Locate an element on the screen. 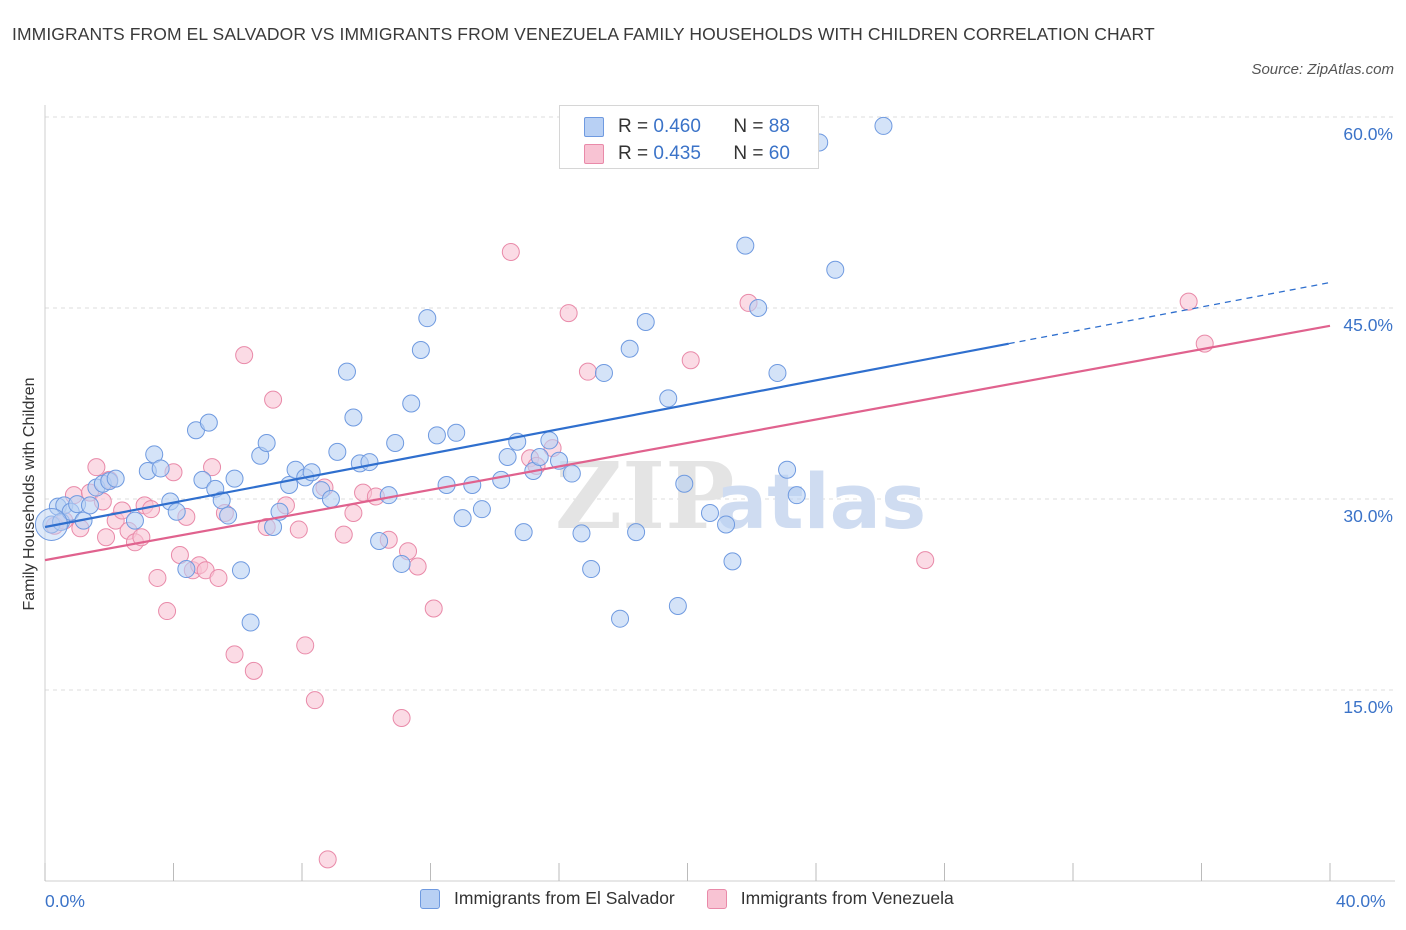 This screenshot has height=930, width=1406. stats-legend: R = 0.460 N = 88 R = 0.435 N = 60 is located at coordinates (689, 137).